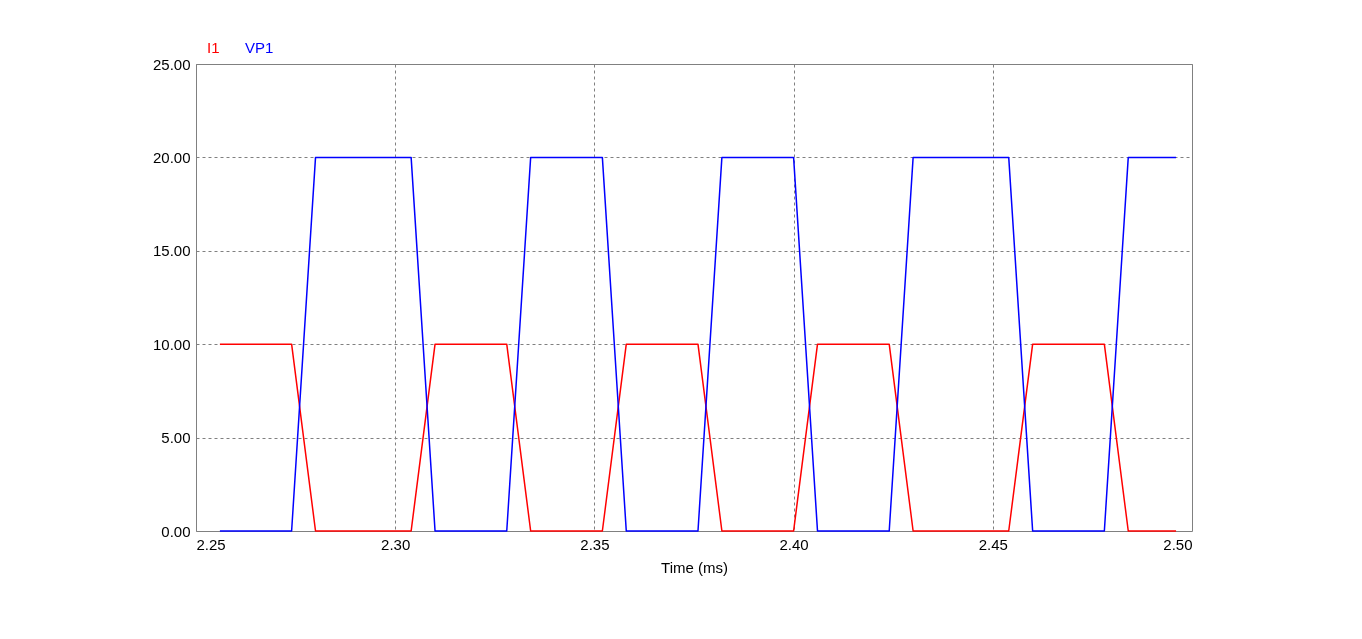 The width and height of the screenshot is (1362, 639). I want to click on text: I1, so click(213, 47).